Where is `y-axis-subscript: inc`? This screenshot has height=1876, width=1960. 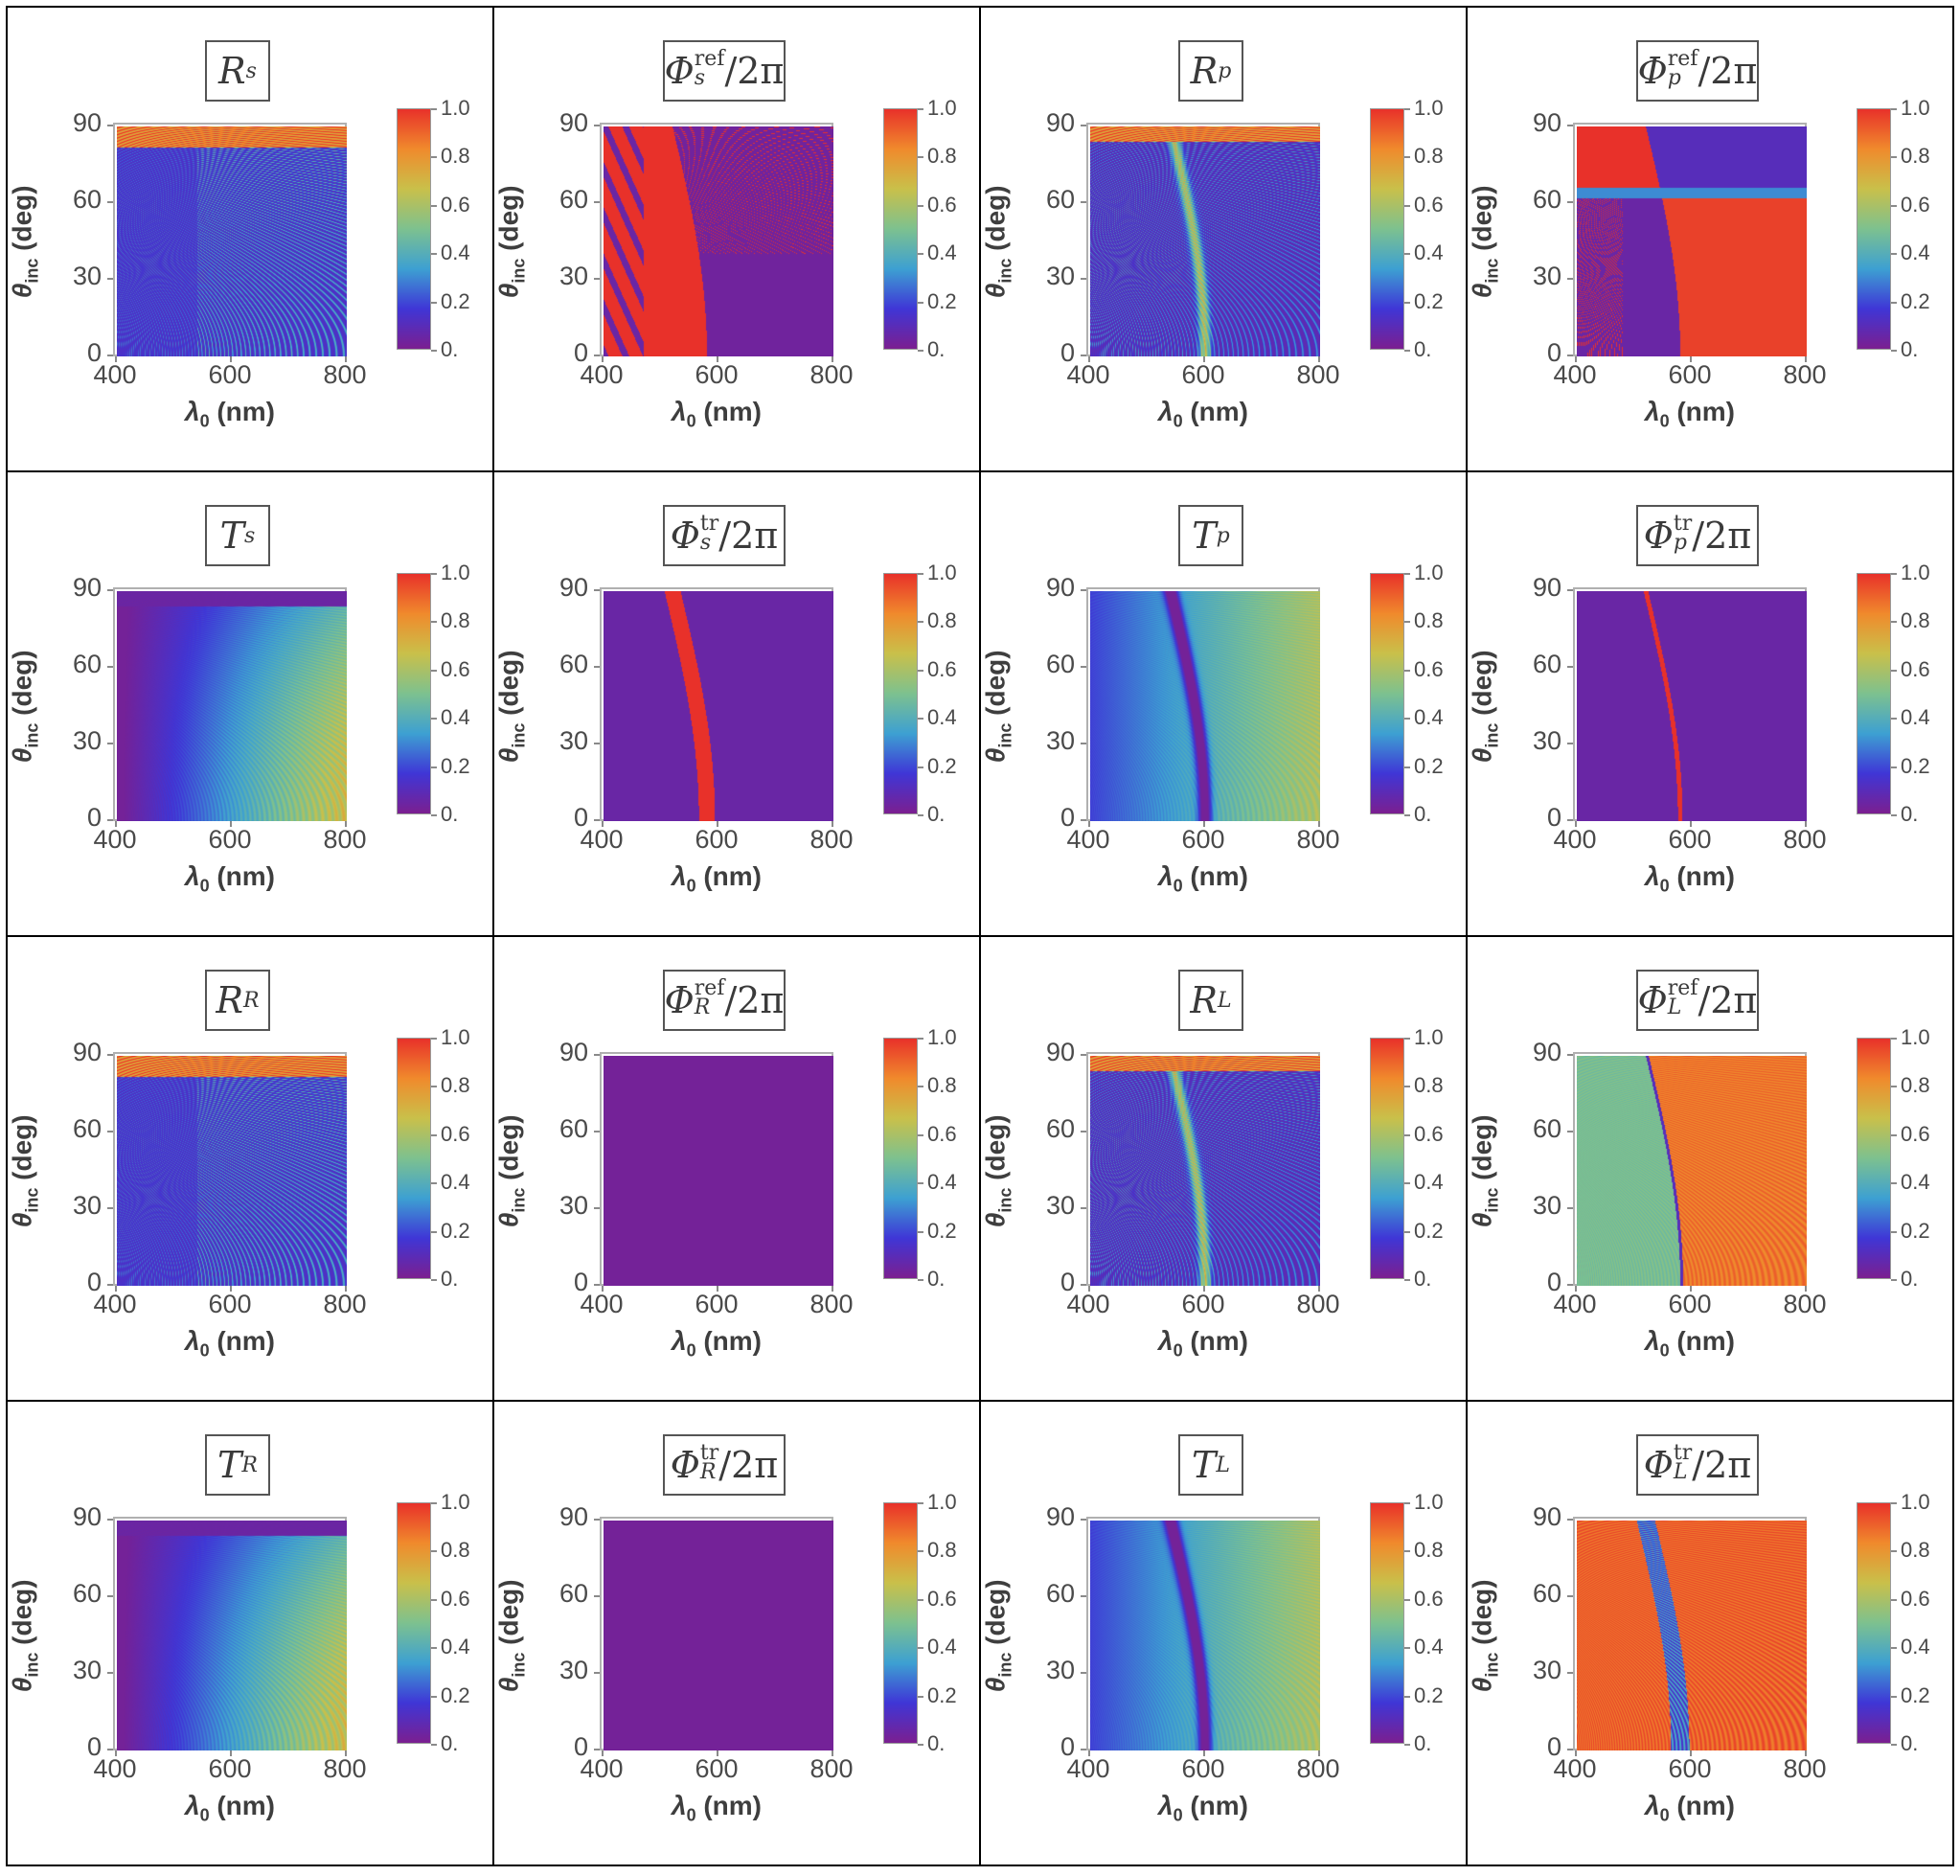 y-axis-subscript: inc is located at coordinates (1005, 1200).